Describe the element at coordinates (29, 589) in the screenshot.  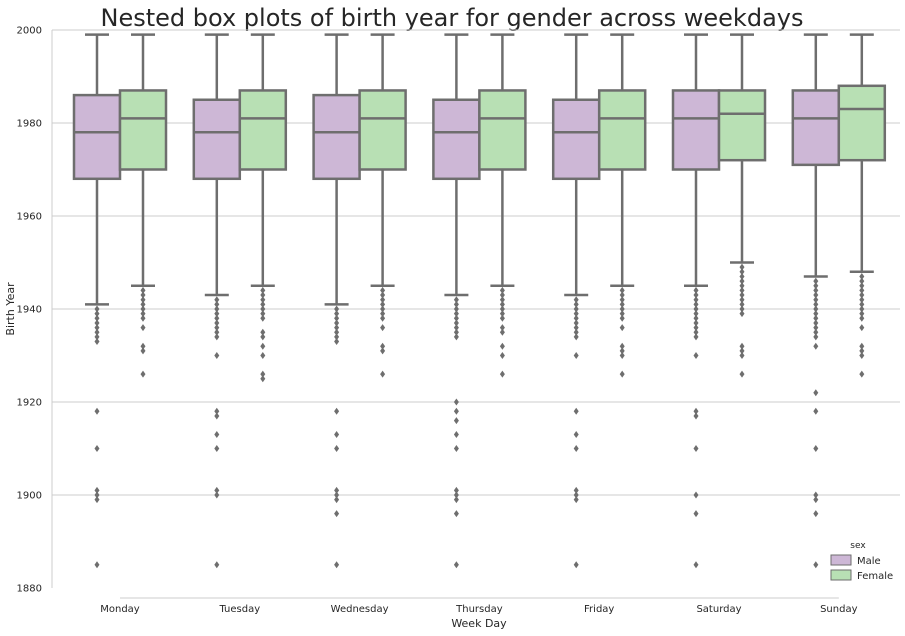
I see `y-tick-label: 1880` at that location.